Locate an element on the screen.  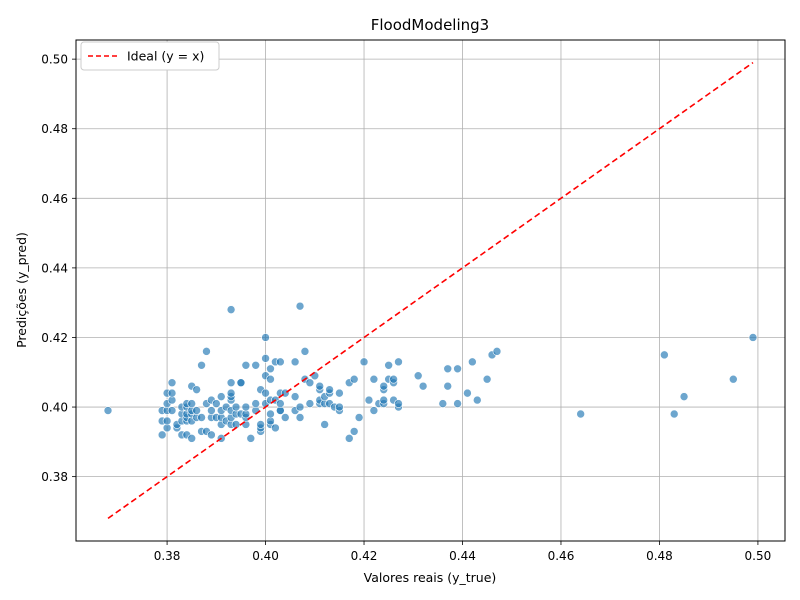
y-tick-label: 0.48 is located at coordinates (54, 129).